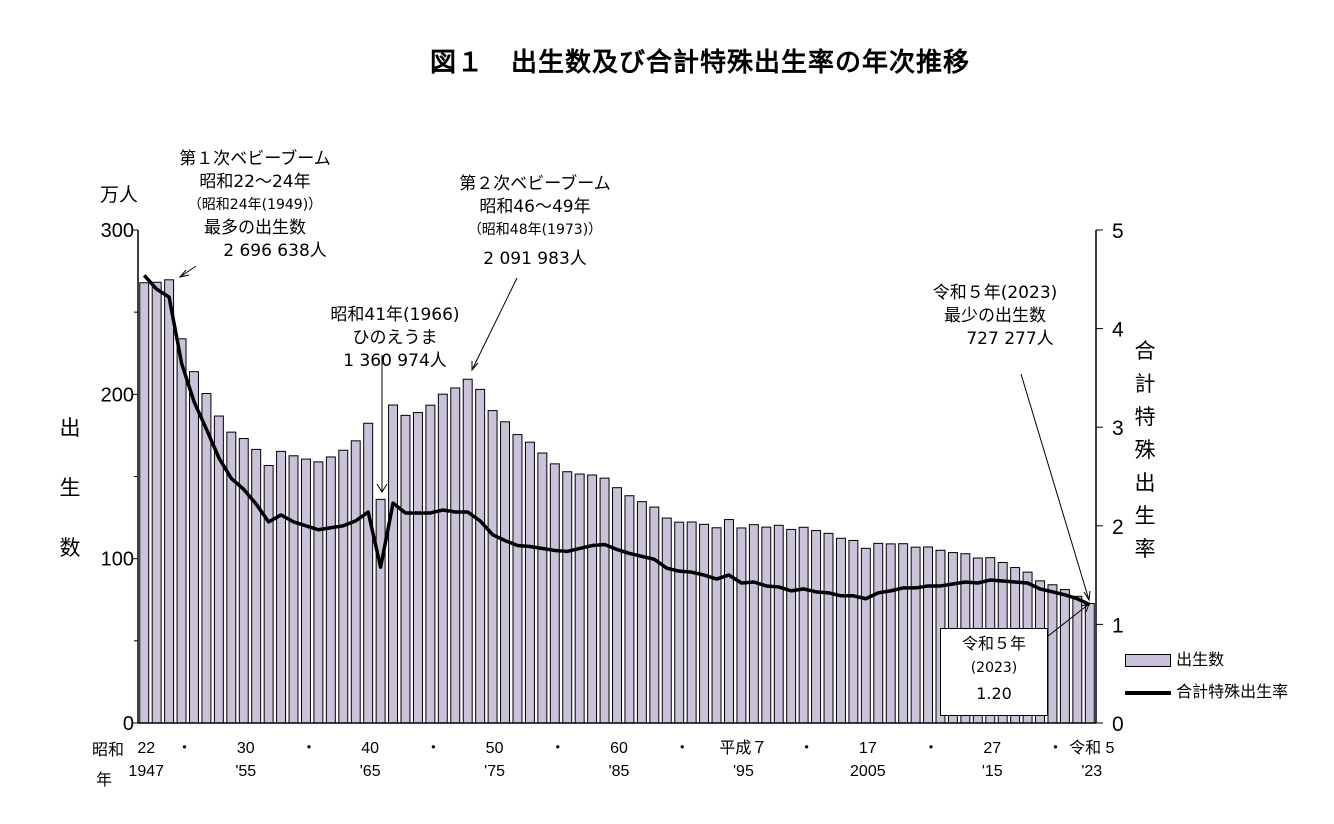  Describe the element at coordinates (281, 587) in the screenshot. I see `bar-1958` at that location.